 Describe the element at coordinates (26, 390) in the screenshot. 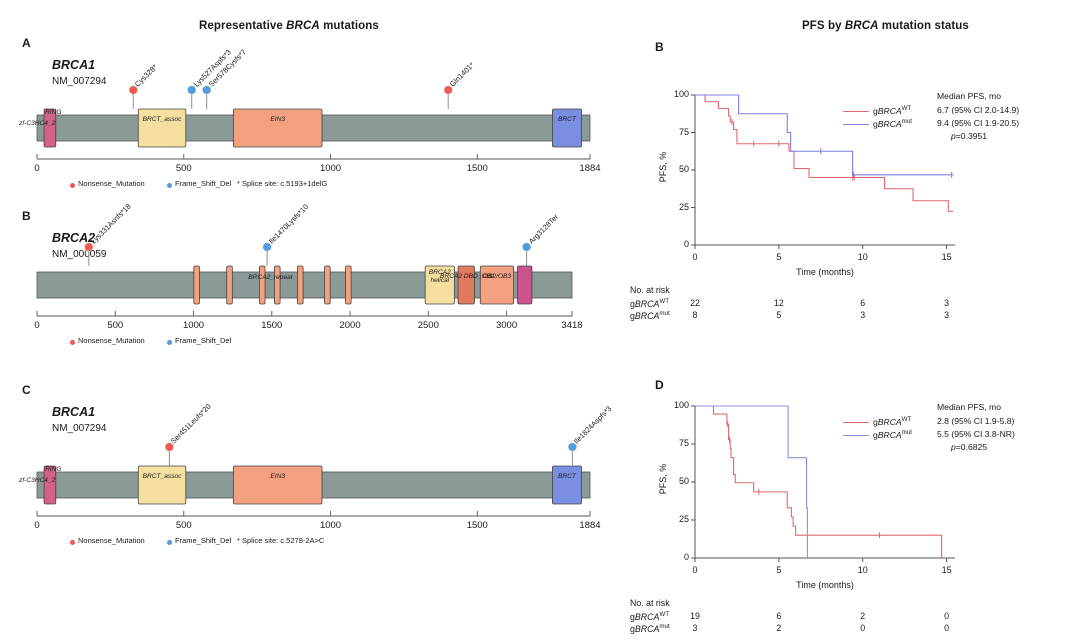

I see `panel-letter-C: C` at that location.